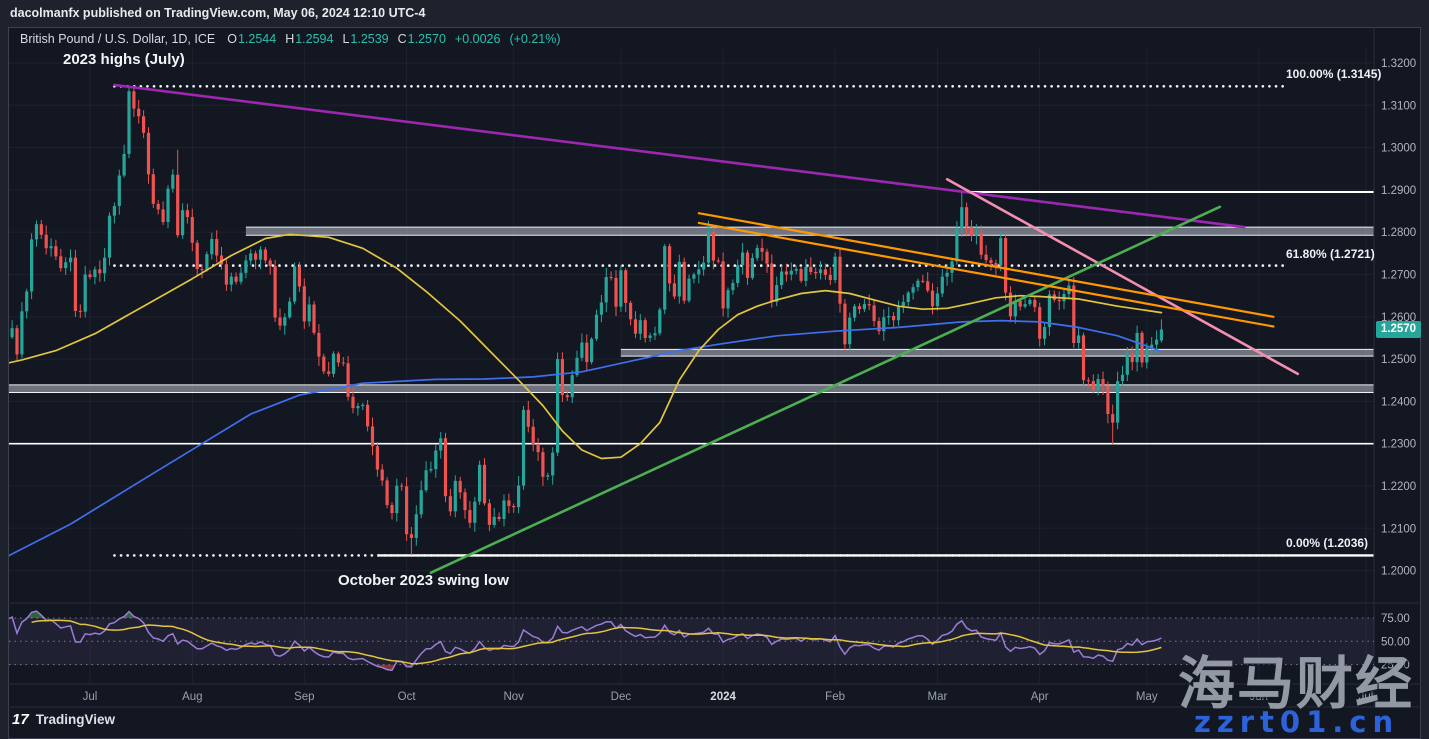 This screenshot has height=739, width=1429. Describe the element at coordinates (304, 697) in the screenshot. I see `time-axis-label: Sep` at that location.